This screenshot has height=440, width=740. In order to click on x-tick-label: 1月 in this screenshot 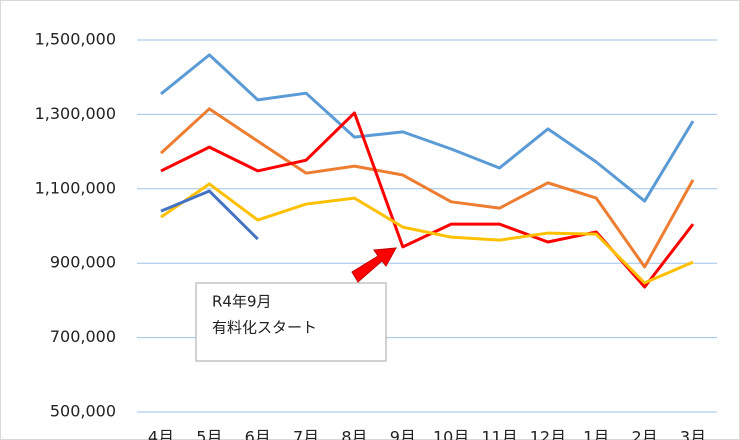, I will do `click(596, 434)`.